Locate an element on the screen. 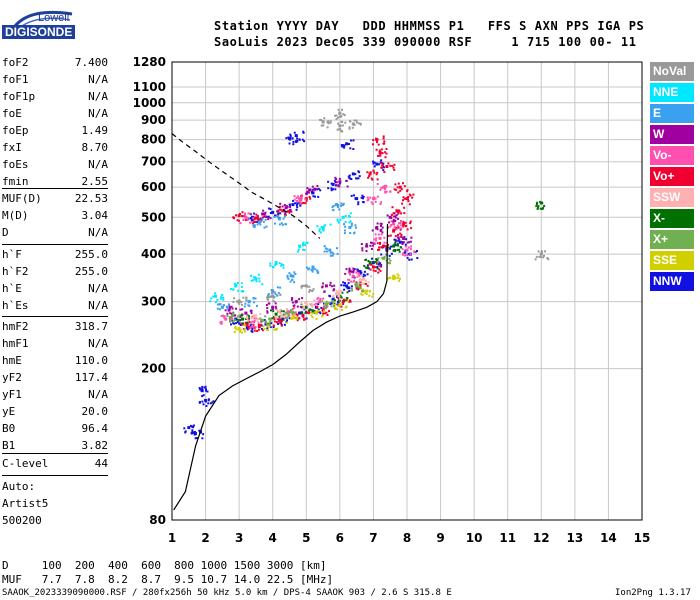 The height and width of the screenshot is (600, 700). param-row: fxI 8.70 is located at coordinates (55, 149).